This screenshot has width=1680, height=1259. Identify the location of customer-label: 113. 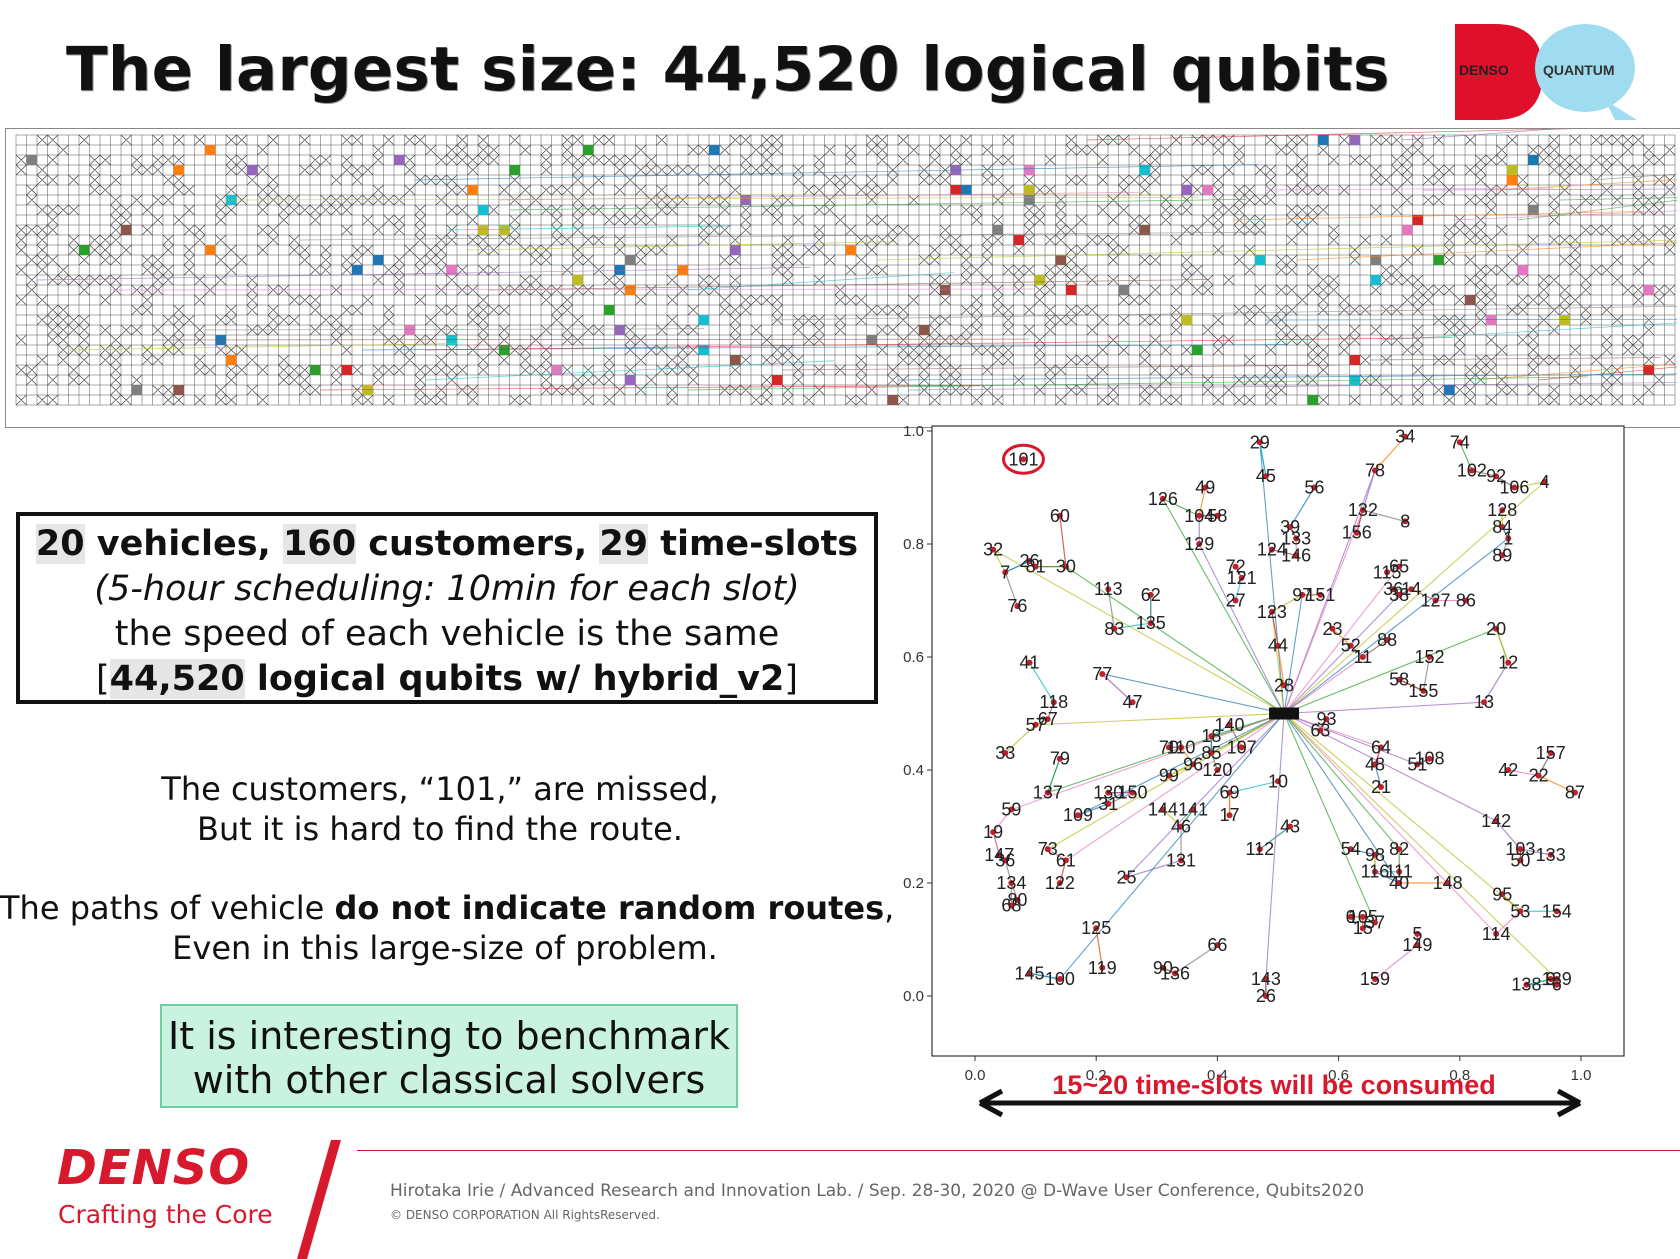
(1108, 589).